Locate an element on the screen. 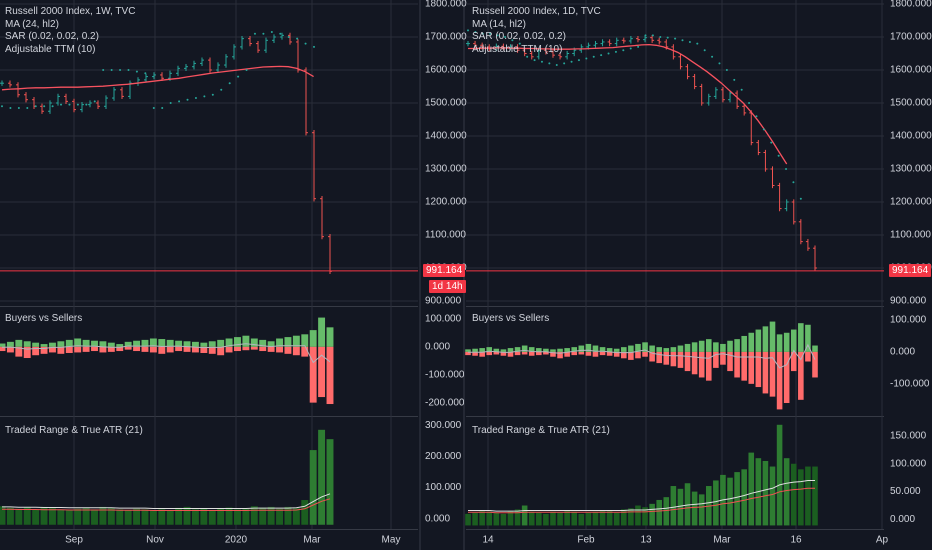  time-axis-label: 2020 is located at coordinates (236, 540).